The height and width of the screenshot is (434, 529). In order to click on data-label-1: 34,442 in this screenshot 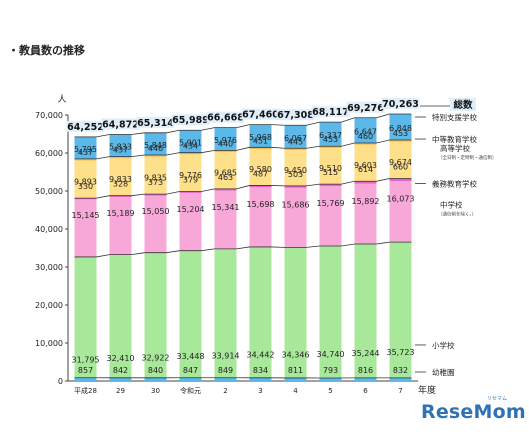, I will do `click(261, 354)`.